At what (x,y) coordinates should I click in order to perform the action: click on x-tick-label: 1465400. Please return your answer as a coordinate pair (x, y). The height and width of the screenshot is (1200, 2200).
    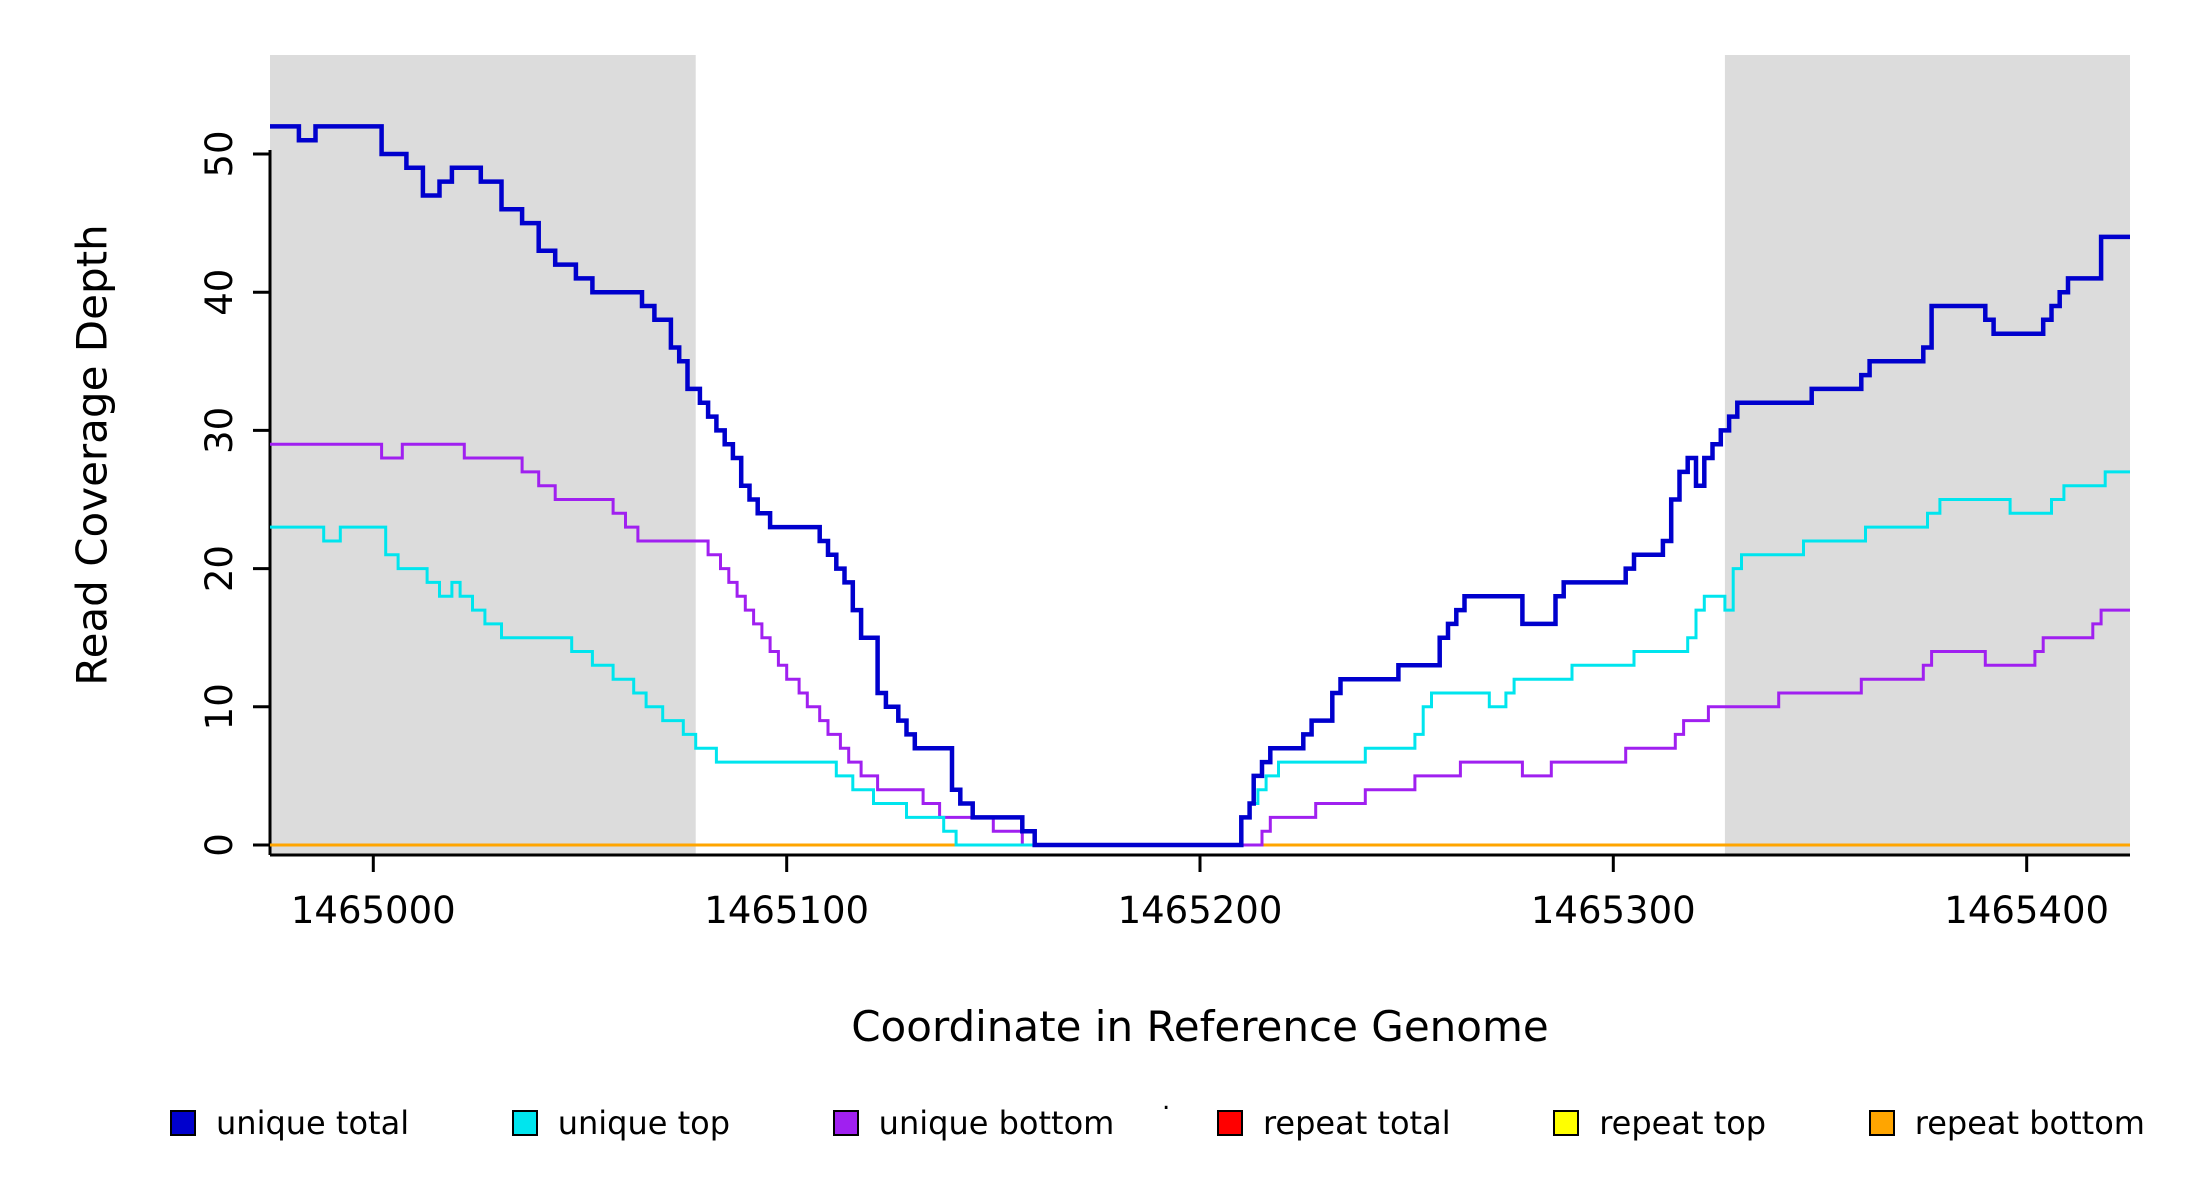
    Looking at the image, I should click on (2026, 910).